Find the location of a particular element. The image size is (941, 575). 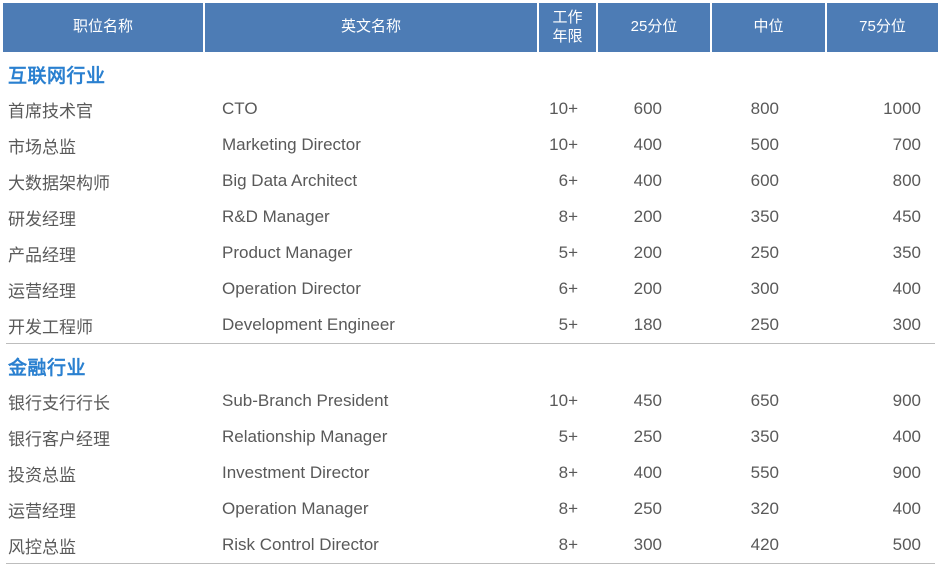

cell-p50: 420 is located at coordinates (764, 544).